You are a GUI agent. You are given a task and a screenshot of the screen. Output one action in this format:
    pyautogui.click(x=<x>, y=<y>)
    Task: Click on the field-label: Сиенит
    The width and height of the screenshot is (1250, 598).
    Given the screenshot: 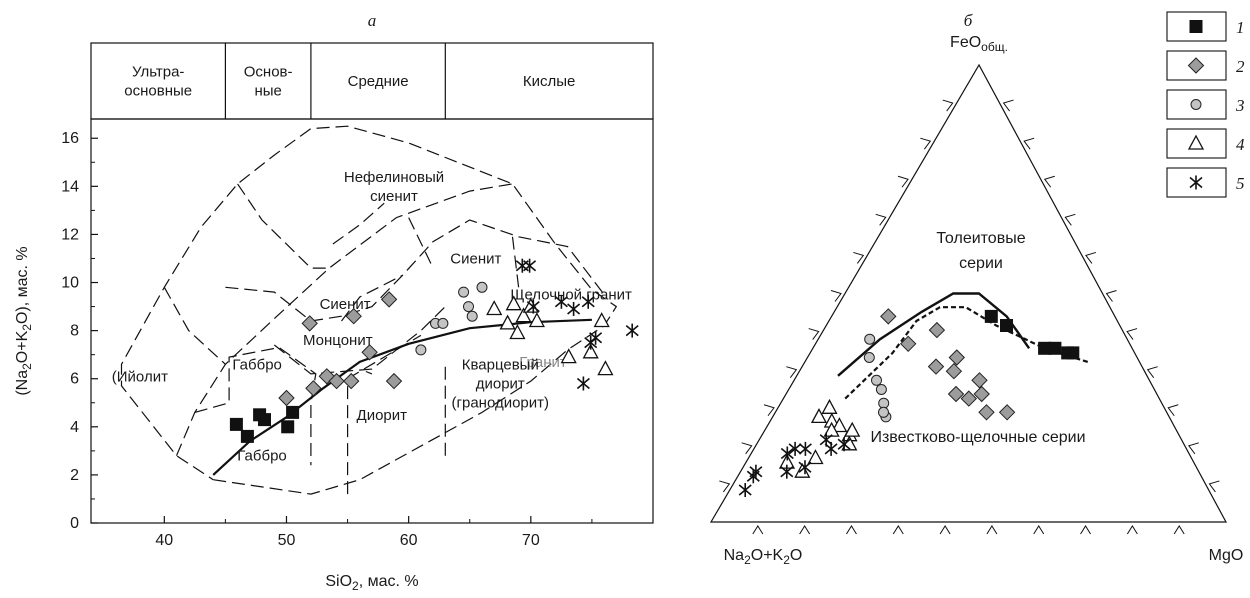 What is the action you would take?
    pyautogui.click(x=475, y=258)
    